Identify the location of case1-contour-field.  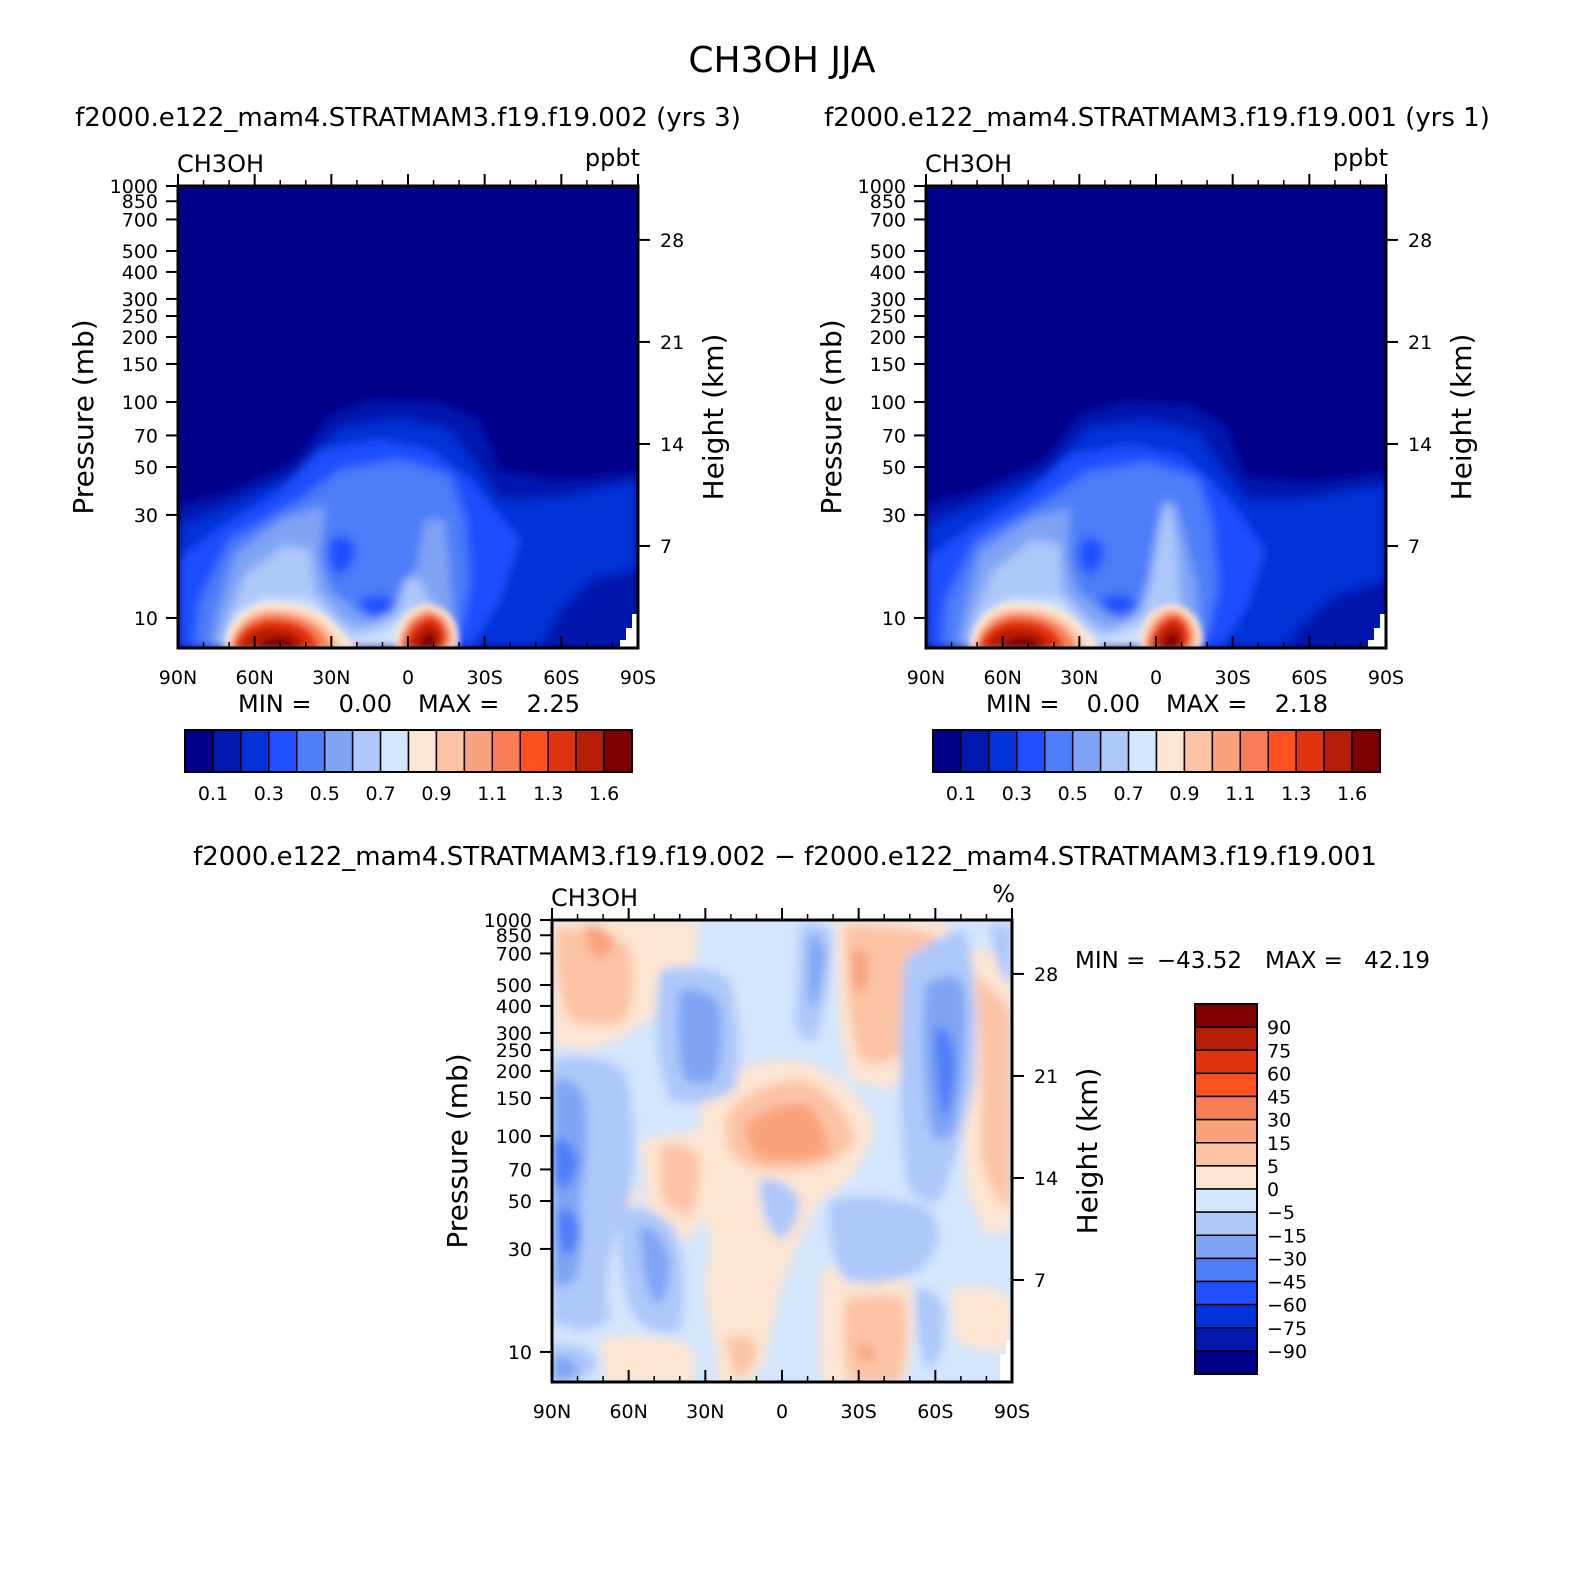
(408, 417).